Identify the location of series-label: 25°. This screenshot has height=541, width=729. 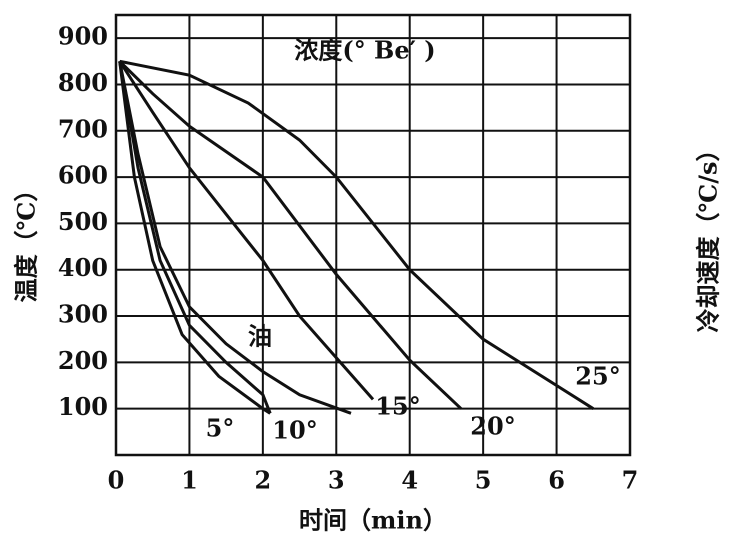
(597, 376).